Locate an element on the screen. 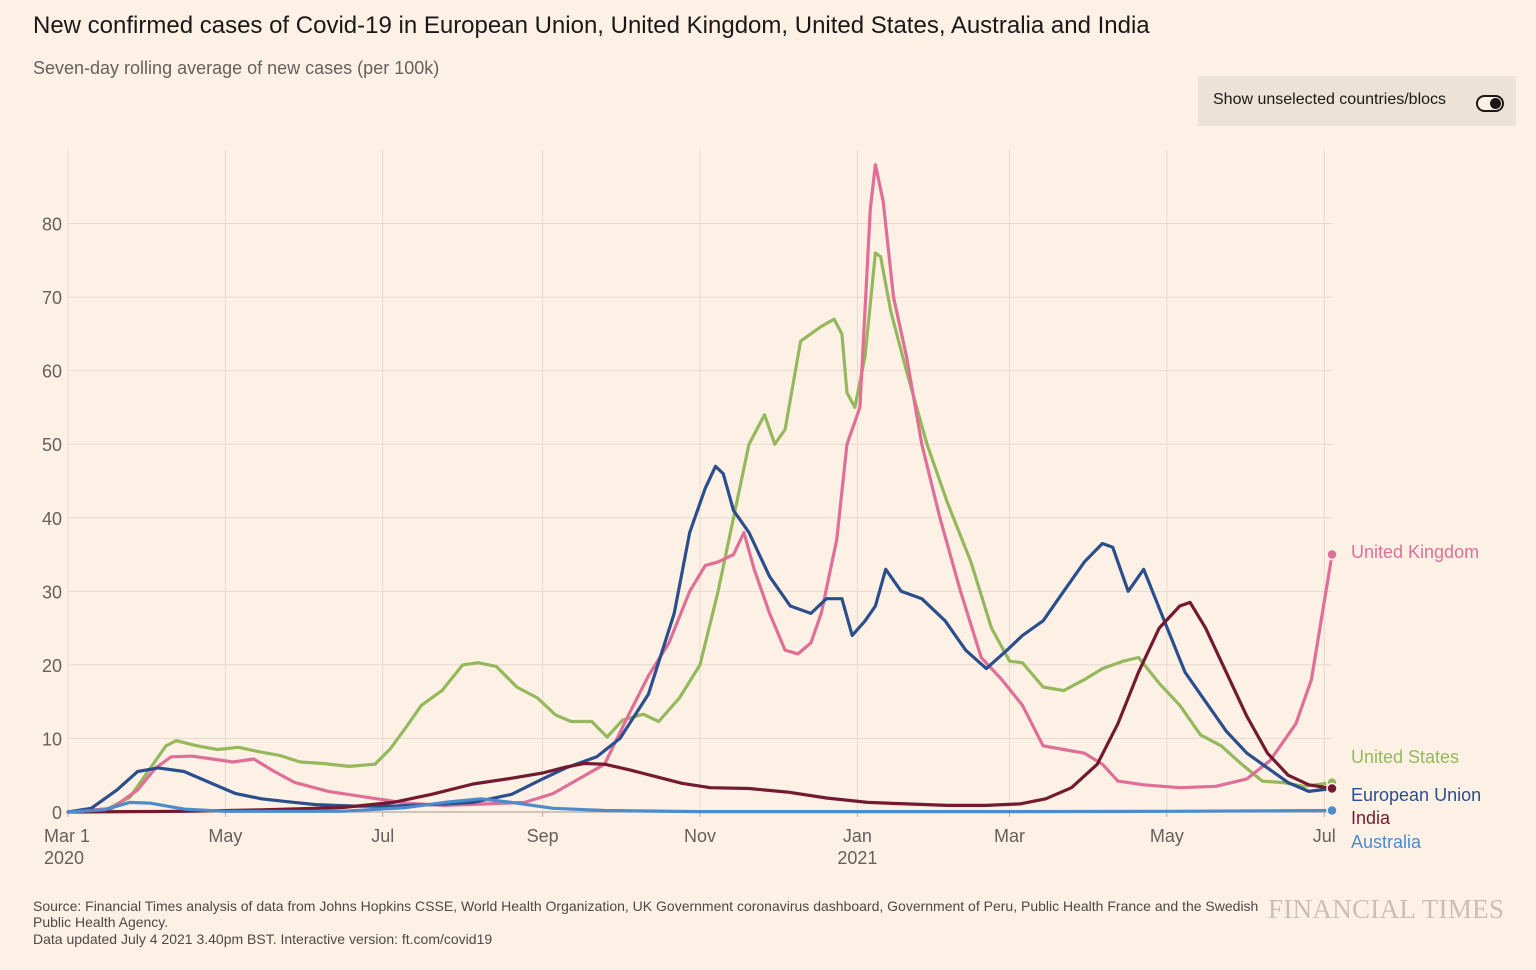  x-tick-label: Mar 1 is located at coordinates (67, 836).